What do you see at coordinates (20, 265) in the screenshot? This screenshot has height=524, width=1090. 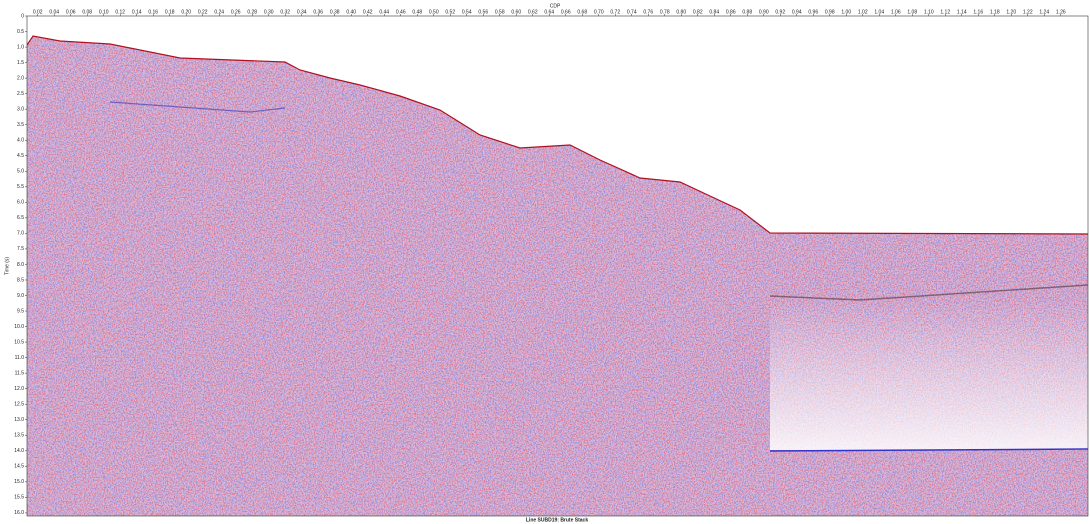 I see `y-tick-label: 8.0` at bounding box center [20, 265].